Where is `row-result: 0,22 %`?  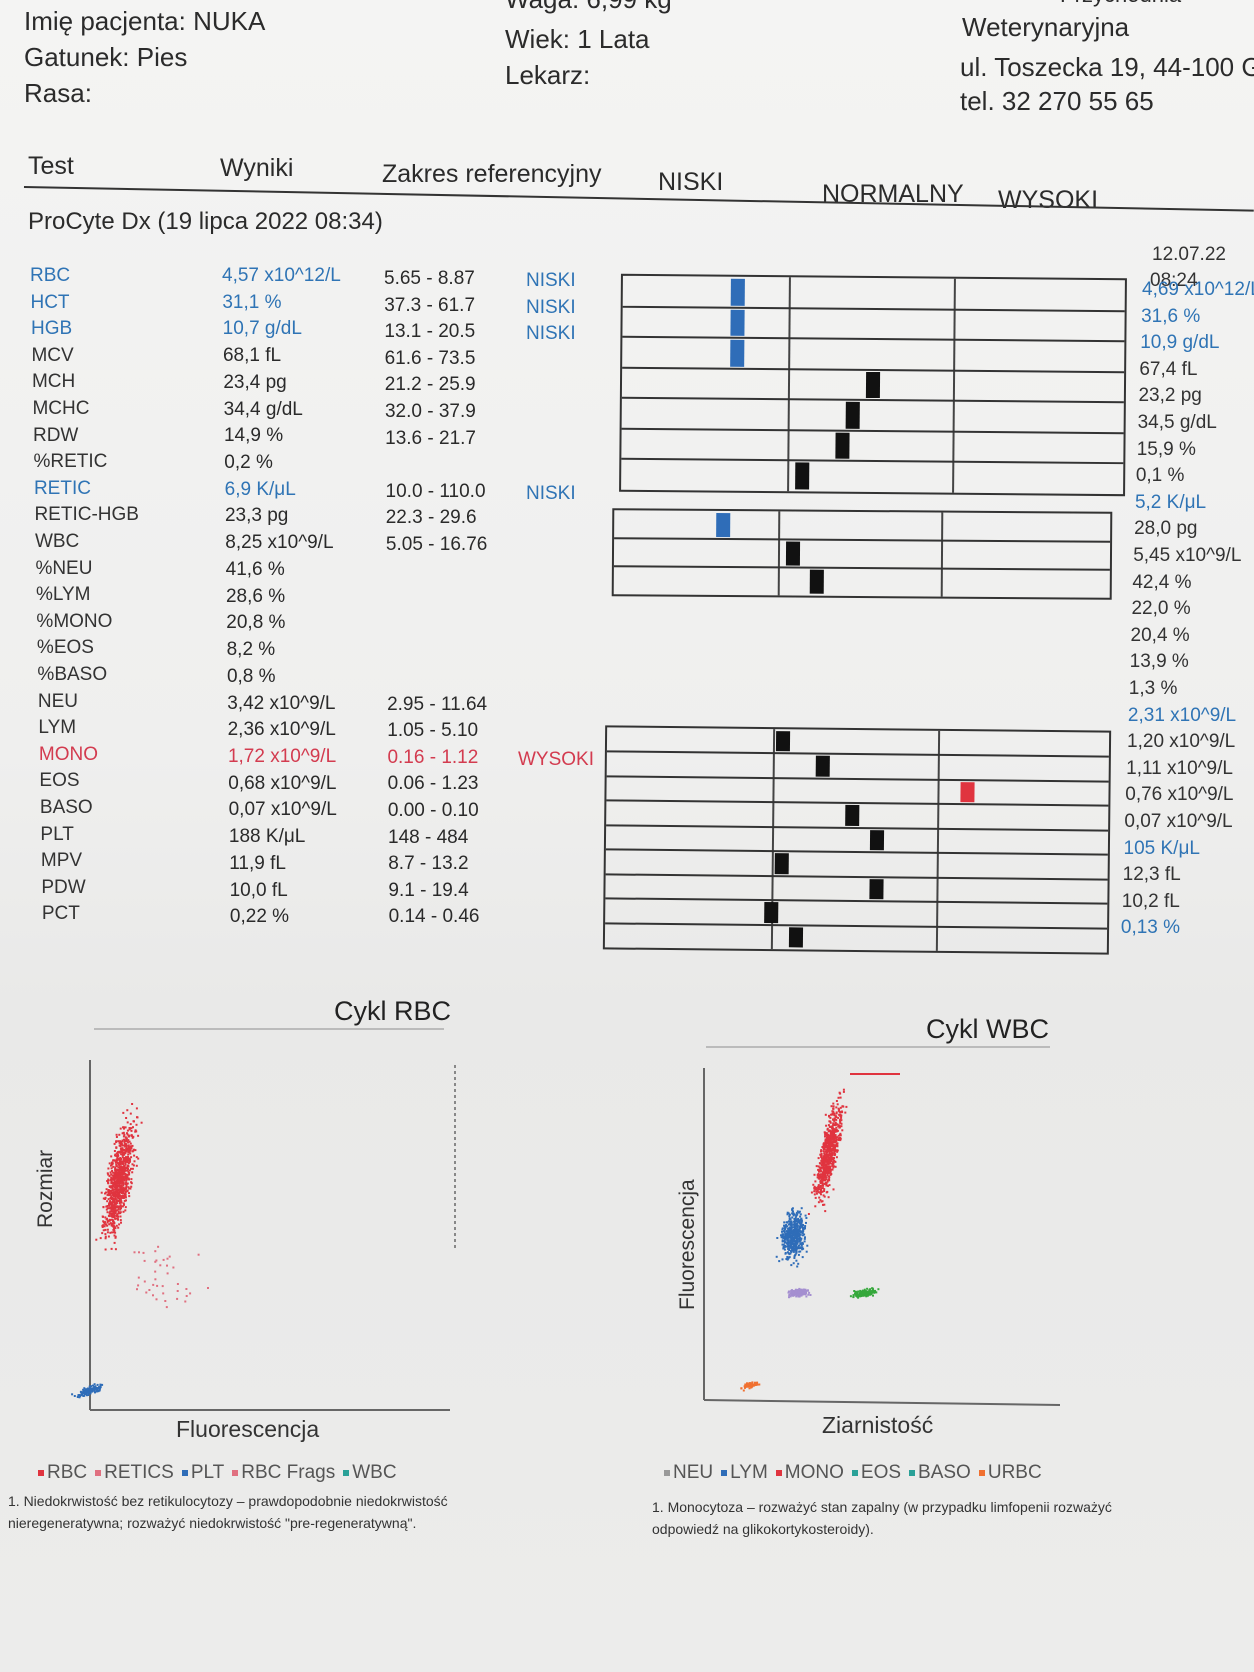 row-result: 0,22 % is located at coordinates (259, 917).